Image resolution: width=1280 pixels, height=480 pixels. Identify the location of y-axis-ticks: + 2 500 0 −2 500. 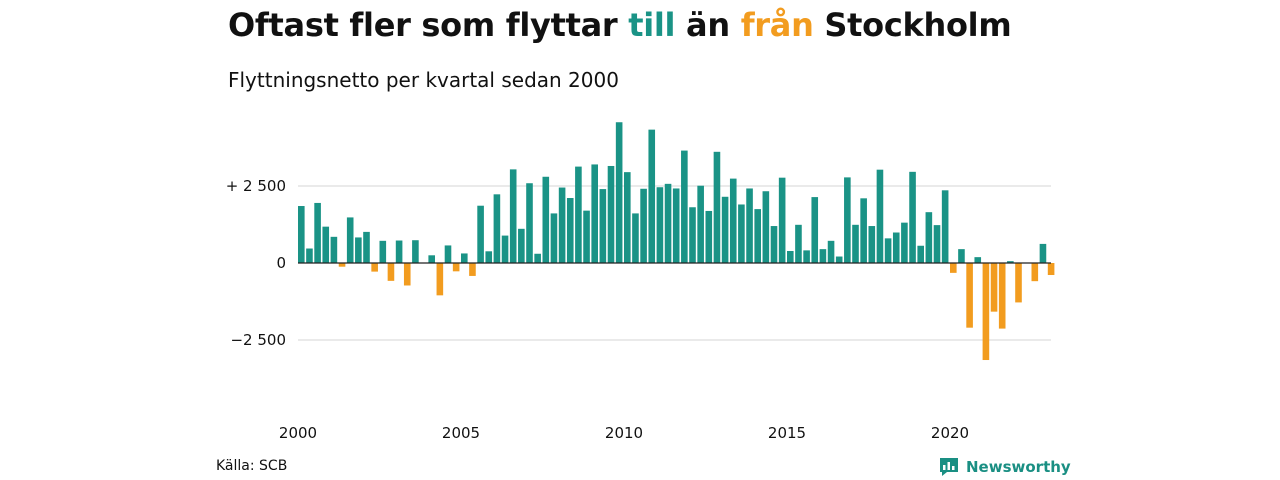
(256, 263).